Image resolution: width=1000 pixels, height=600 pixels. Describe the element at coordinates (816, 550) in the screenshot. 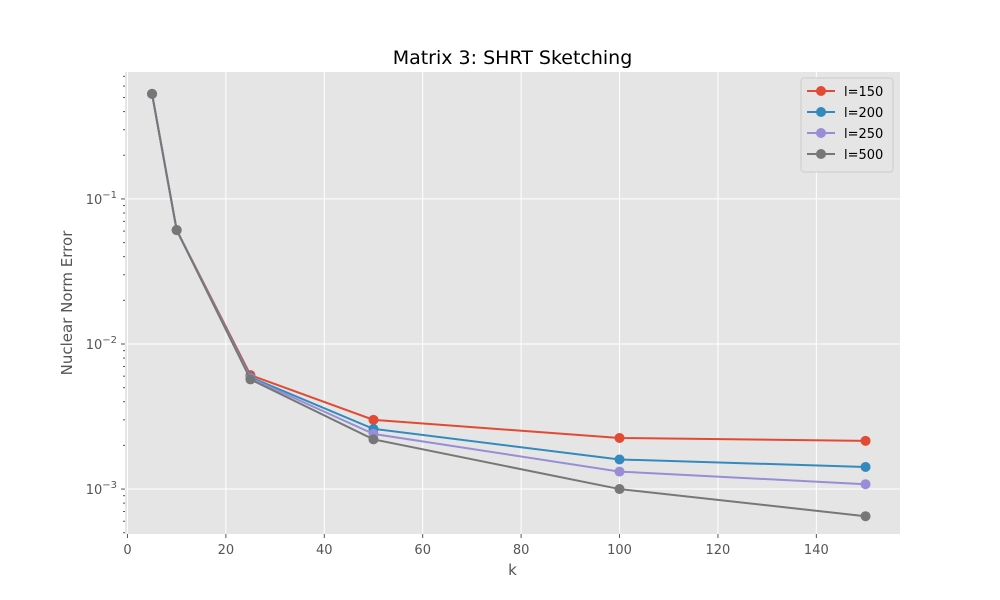

I see `x-tick-label: 140` at that location.